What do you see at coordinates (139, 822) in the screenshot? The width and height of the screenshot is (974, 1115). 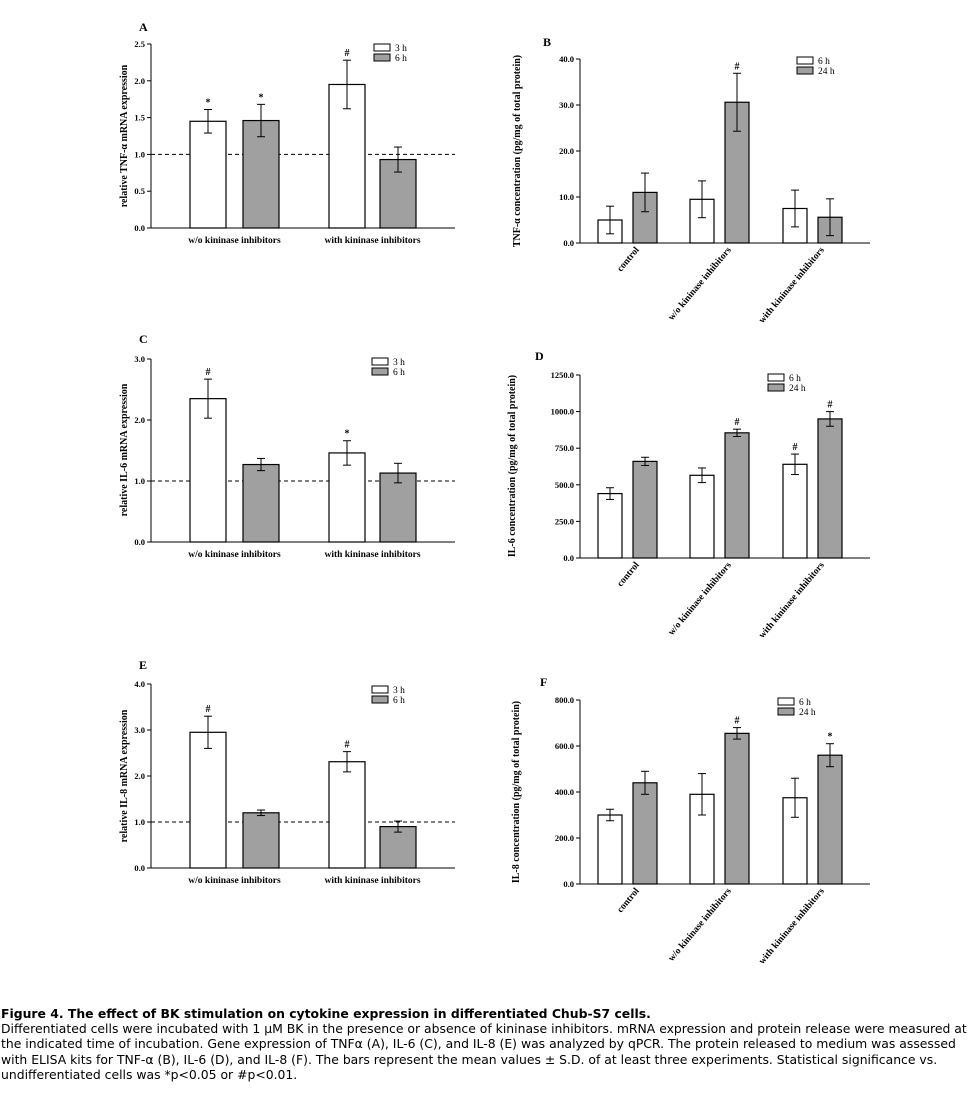 I see `y-tick-label: 1.0` at bounding box center [139, 822].